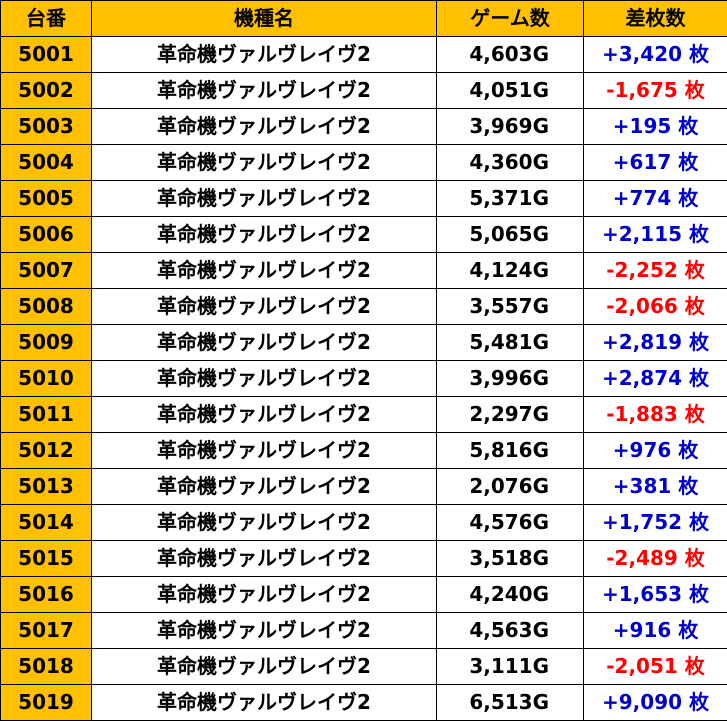  Describe the element at coordinates (46, 667) in the screenshot. I see `machine-number-cell: 5018` at that location.